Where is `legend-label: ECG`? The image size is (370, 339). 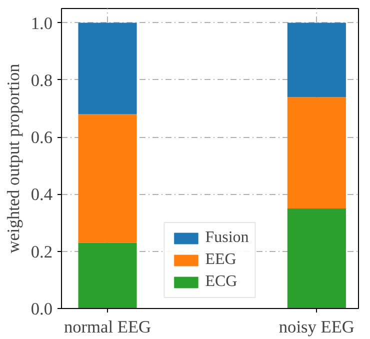
legend-label: ECG is located at coordinates (221, 282).